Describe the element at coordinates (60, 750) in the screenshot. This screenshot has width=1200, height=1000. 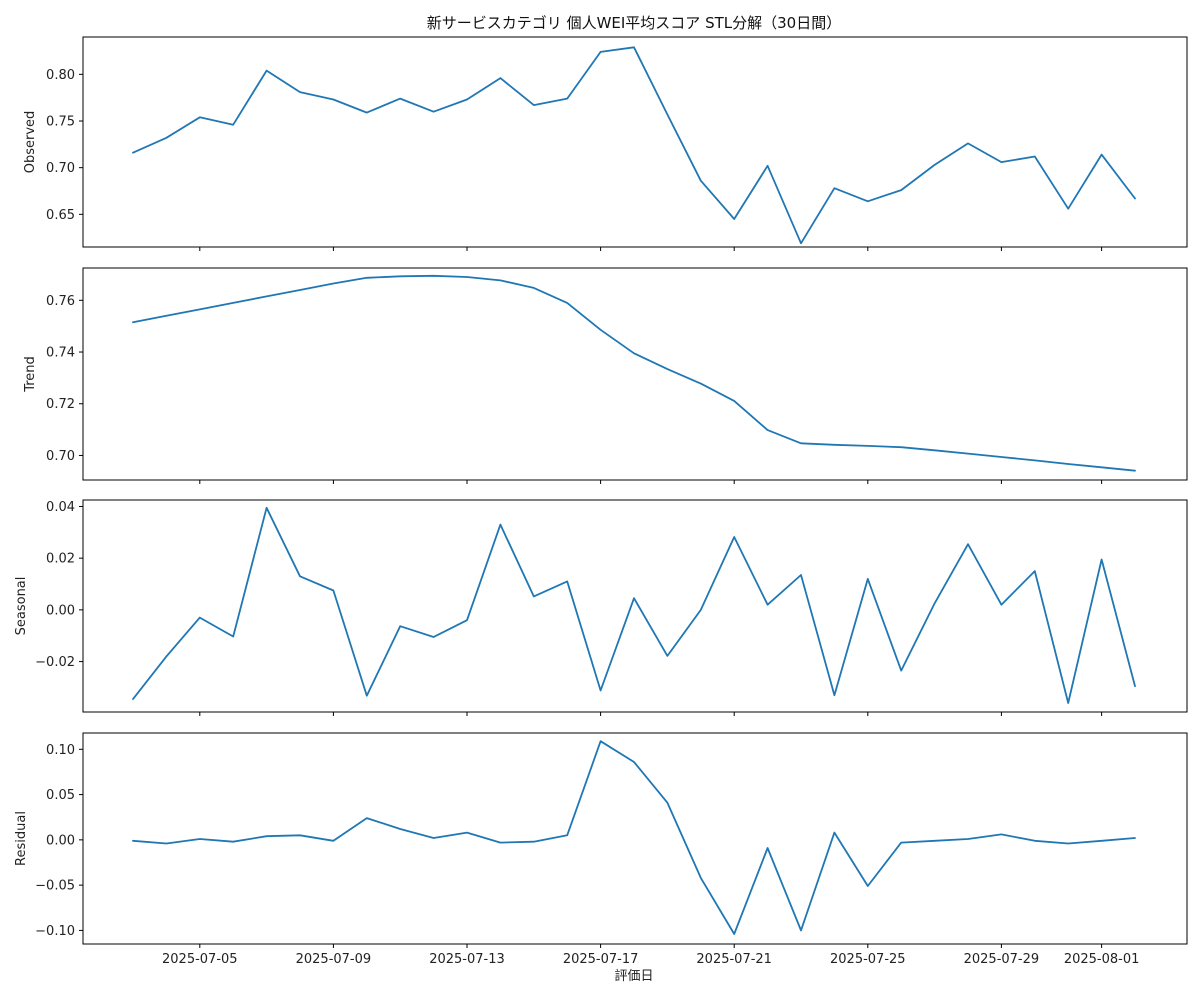
I see `y-tick-label: 0.10` at that location.